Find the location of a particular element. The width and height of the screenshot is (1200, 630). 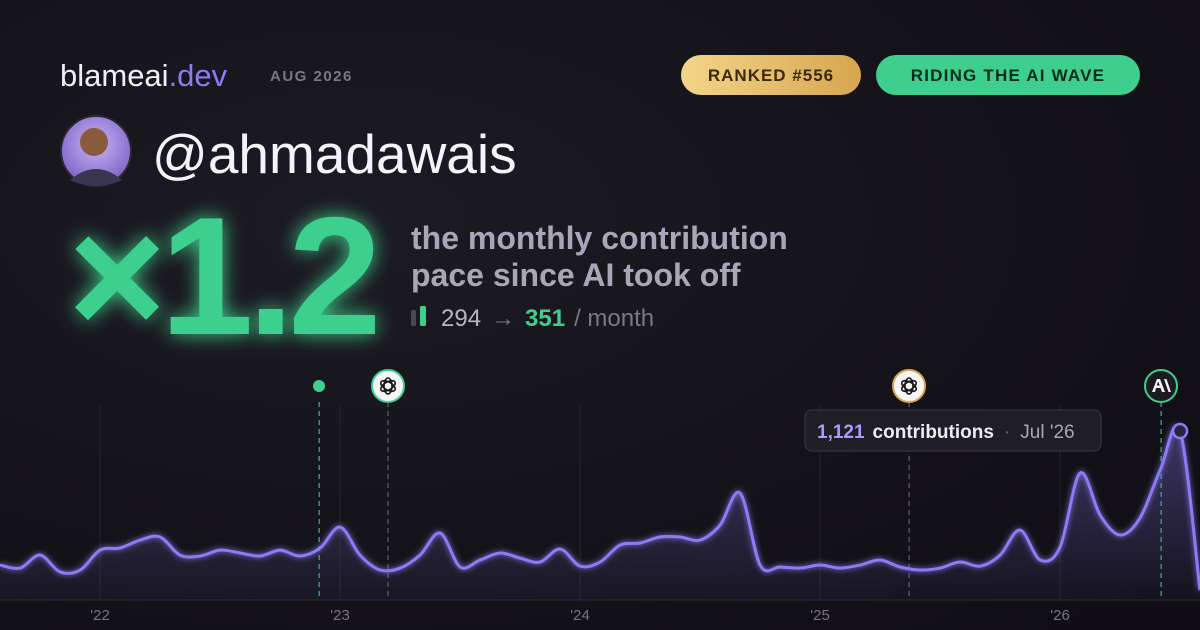

tooltip: 1,121 contributions · Jul '26 is located at coordinates (953, 430).